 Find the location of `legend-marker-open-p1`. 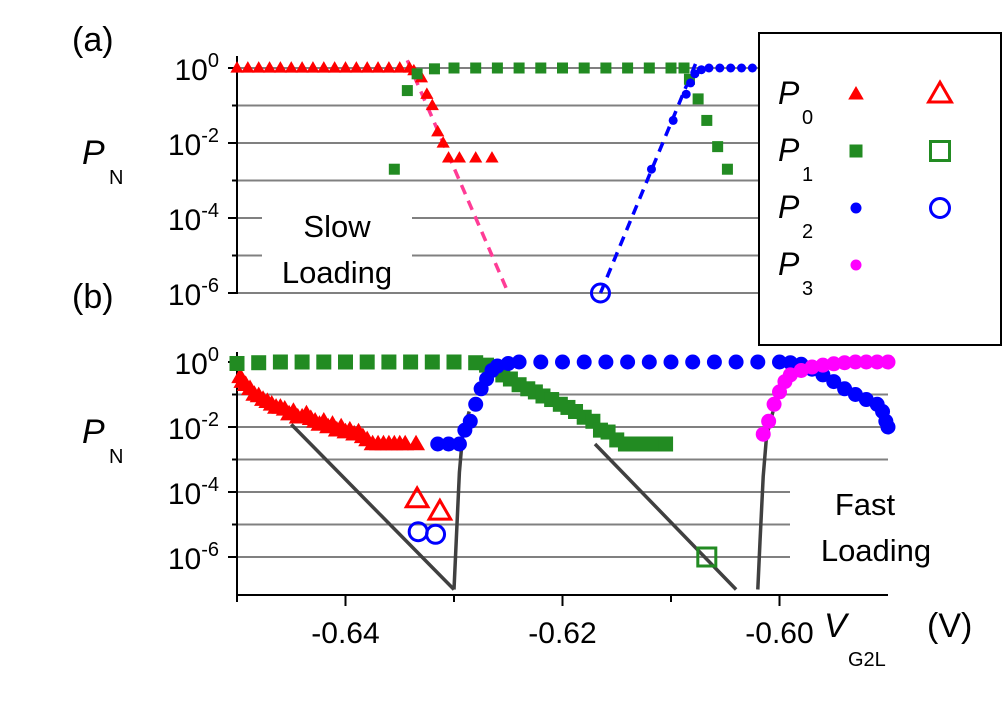

legend-marker-open-p1 is located at coordinates (940, 151).